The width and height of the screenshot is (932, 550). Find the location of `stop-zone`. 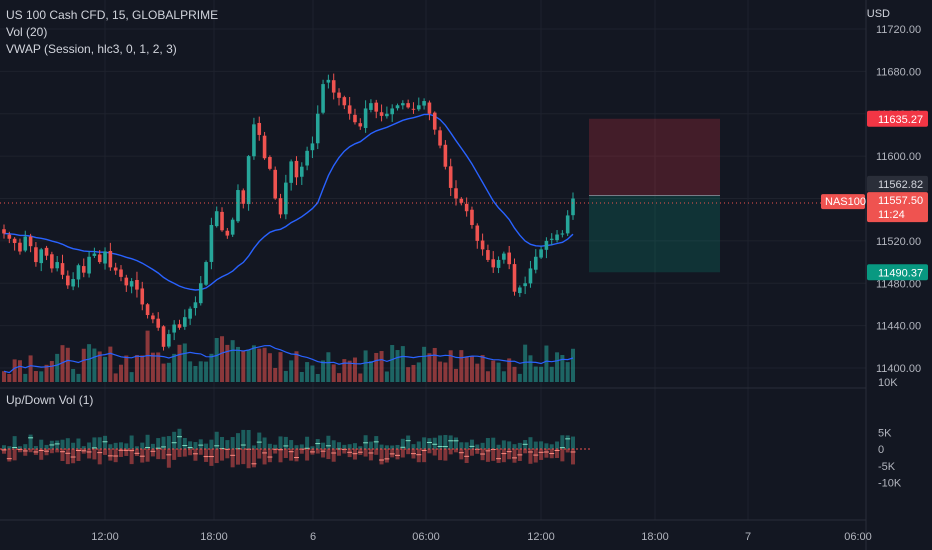

stop-zone is located at coordinates (654, 234).